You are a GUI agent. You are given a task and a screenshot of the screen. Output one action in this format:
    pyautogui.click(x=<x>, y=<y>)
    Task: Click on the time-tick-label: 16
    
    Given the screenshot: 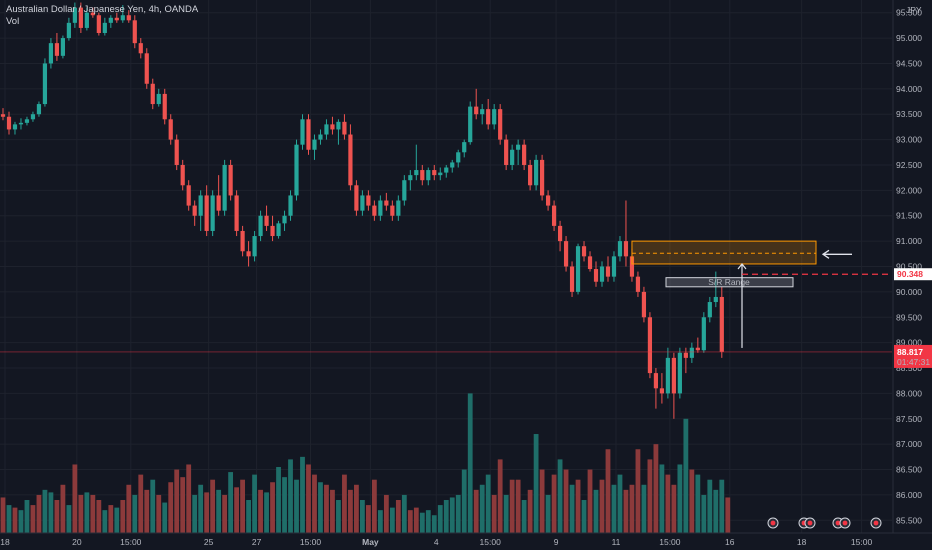 What is the action you would take?
    pyautogui.click(x=730, y=542)
    